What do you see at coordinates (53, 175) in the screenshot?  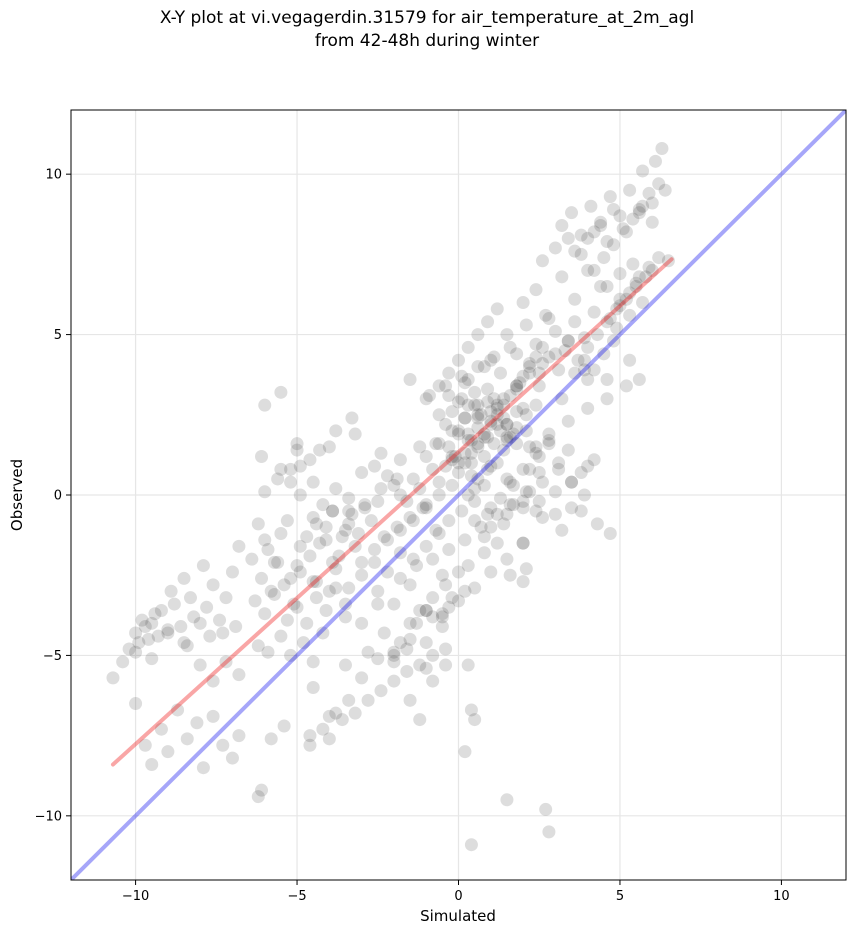 I see `y-tick-label: 10` at bounding box center [53, 175].